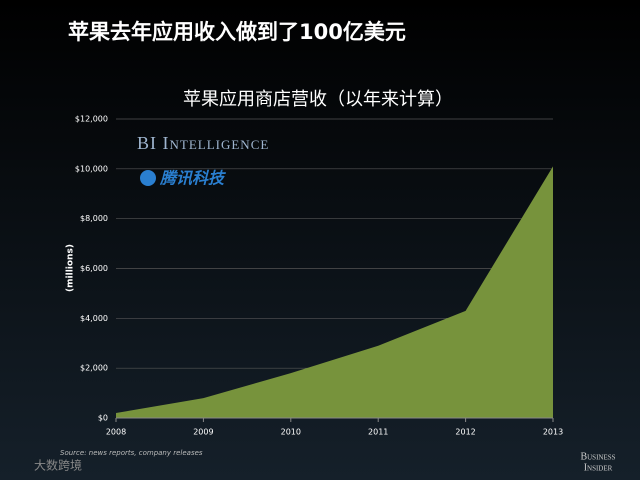  I want to click on chart-title: 苹果应用商店营收（以年来计算）, so click(318, 99).